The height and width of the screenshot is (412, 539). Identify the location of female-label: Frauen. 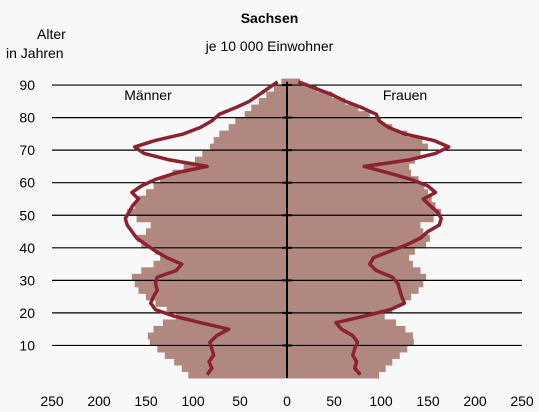
(405, 95).